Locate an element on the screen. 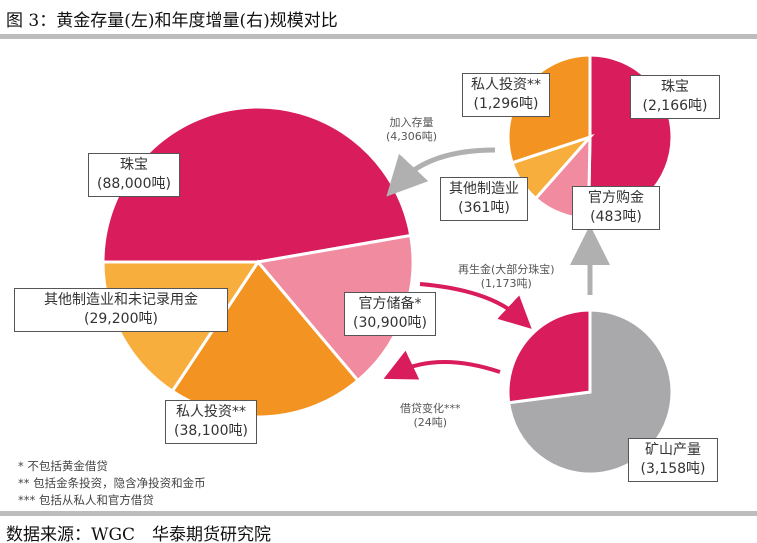 Image resolution: width=757 pixels, height=543 pixels. lending-text: 借贷变化*** is located at coordinates (430, 408).